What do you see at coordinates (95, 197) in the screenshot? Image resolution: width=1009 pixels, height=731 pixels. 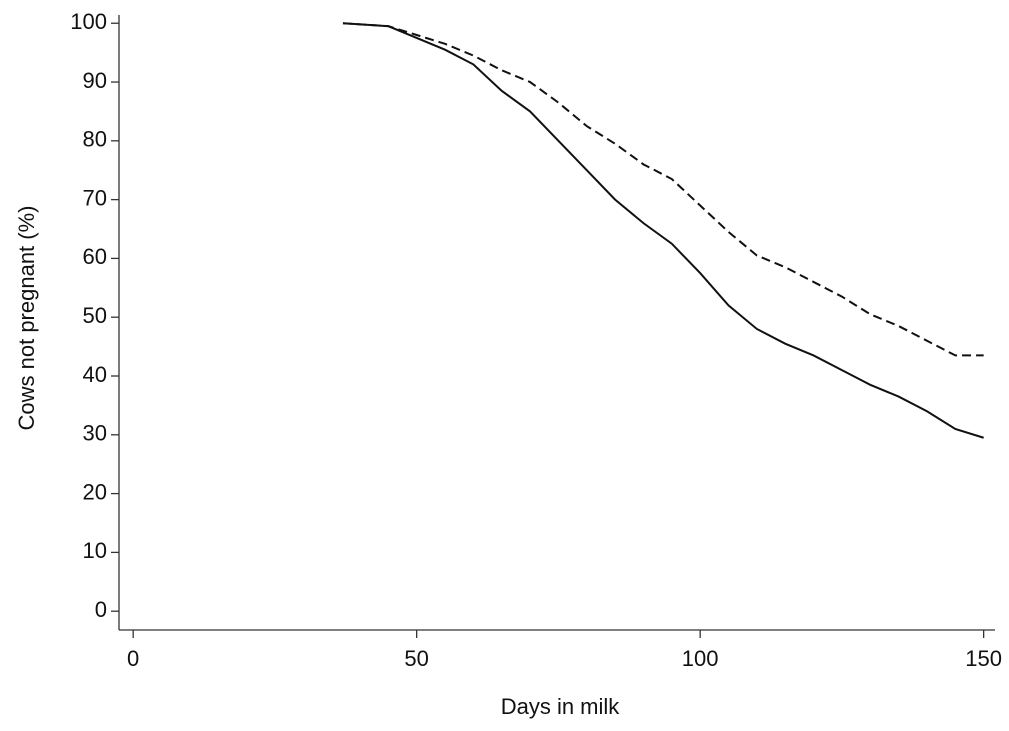 I see `y-tick-label: 70` at bounding box center [95, 197].